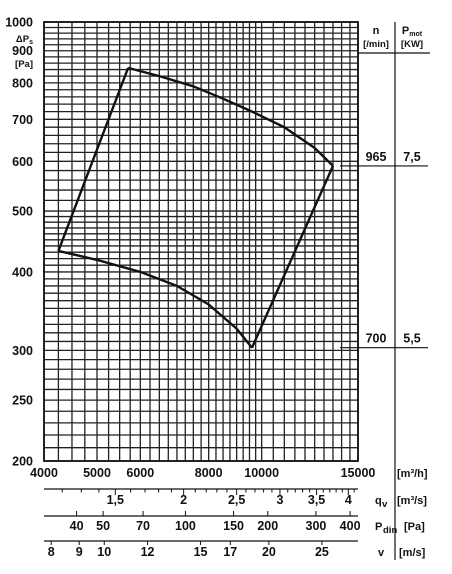 This screenshot has width=452, height=574. Describe the element at coordinates (104, 552) in the screenshot. I see `v-tick-label: 10` at that location.